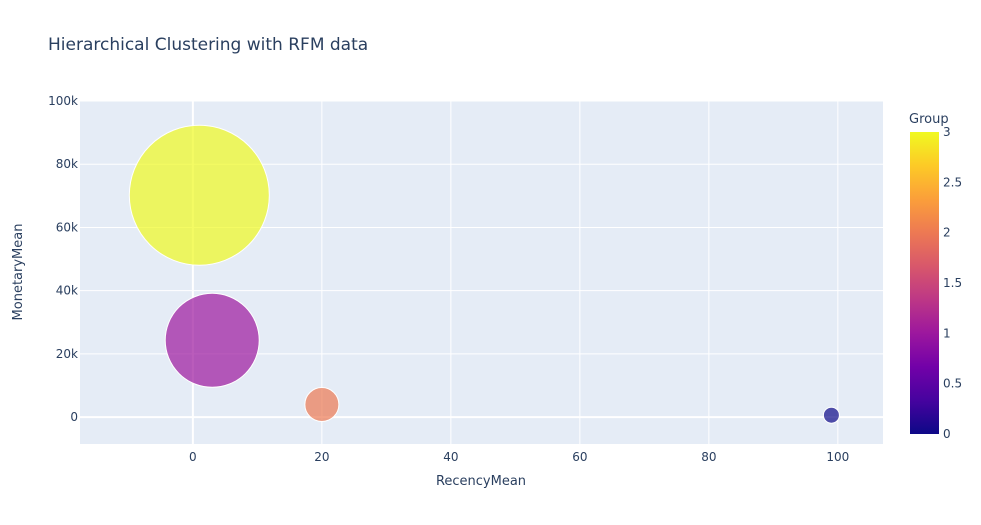 This screenshot has width=981, height=525. I want to click on x-tick-label: 100, so click(837, 457).